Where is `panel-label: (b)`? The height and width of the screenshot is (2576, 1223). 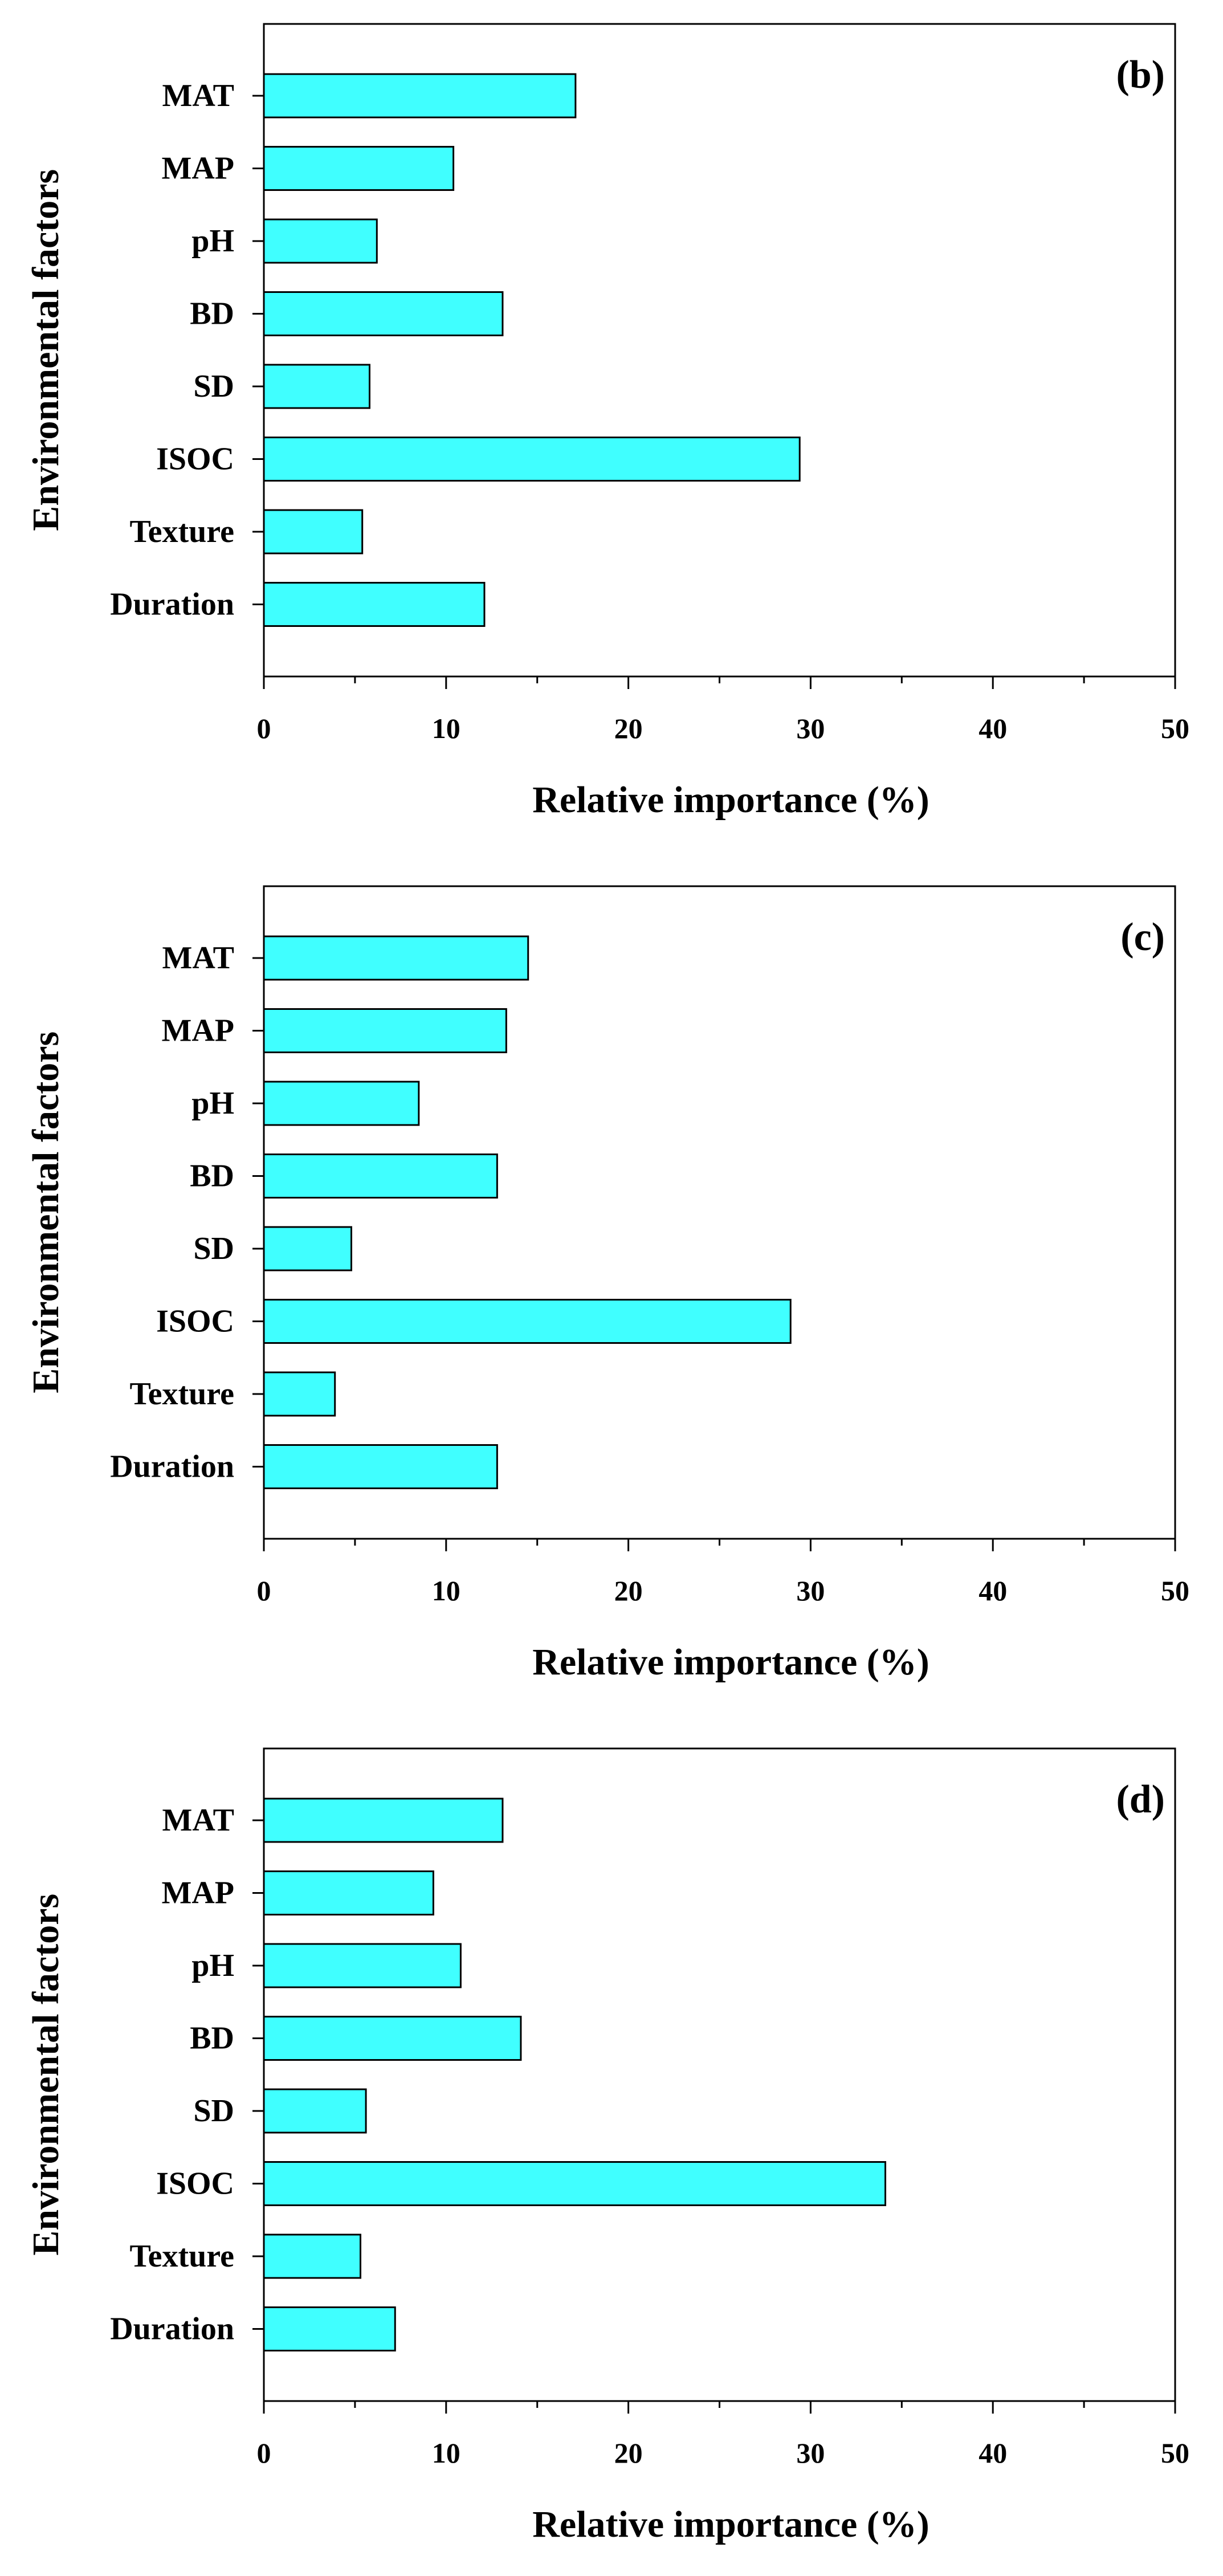 panel-label: (b) is located at coordinates (1140, 75).